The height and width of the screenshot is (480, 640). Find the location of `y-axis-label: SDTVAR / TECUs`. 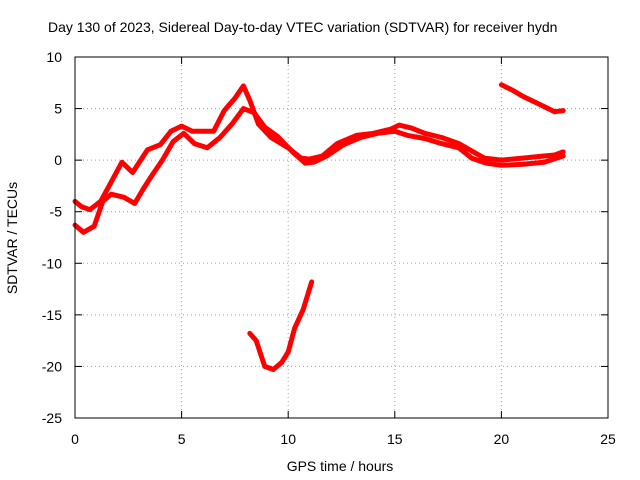

y-axis-label: SDTVAR / TECUs is located at coordinates (12, 238).